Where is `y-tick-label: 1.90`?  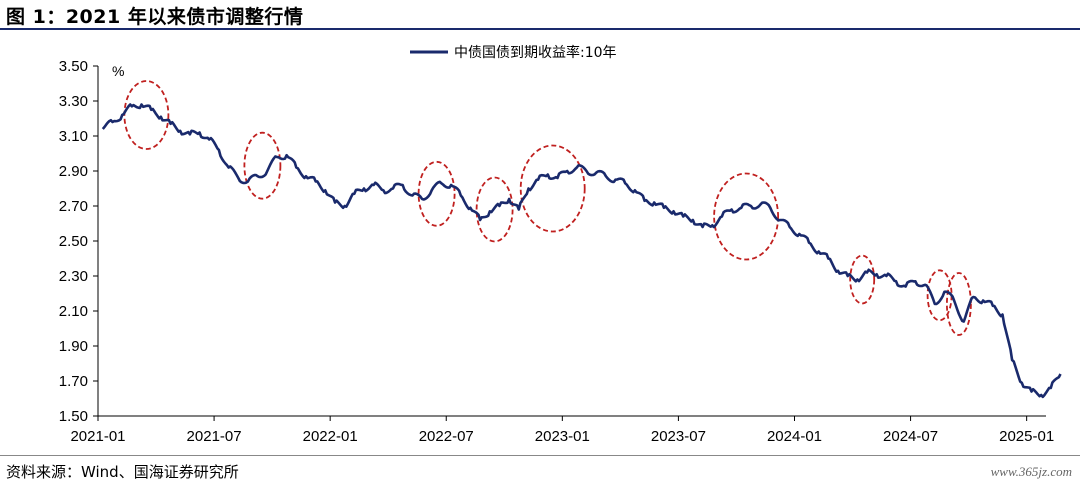 y-tick-label: 1.90 is located at coordinates (73, 346).